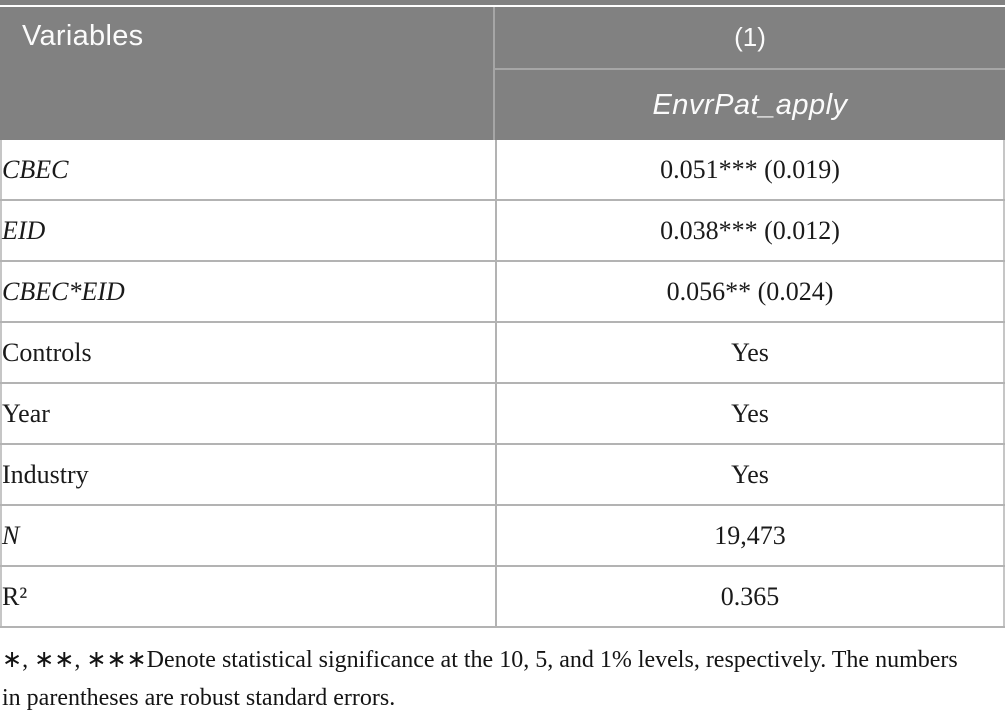 The width and height of the screenshot is (1005, 724). What do you see at coordinates (83, 36) in the screenshot?
I see `header-variables-label: Variables` at bounding box center [83, 36].